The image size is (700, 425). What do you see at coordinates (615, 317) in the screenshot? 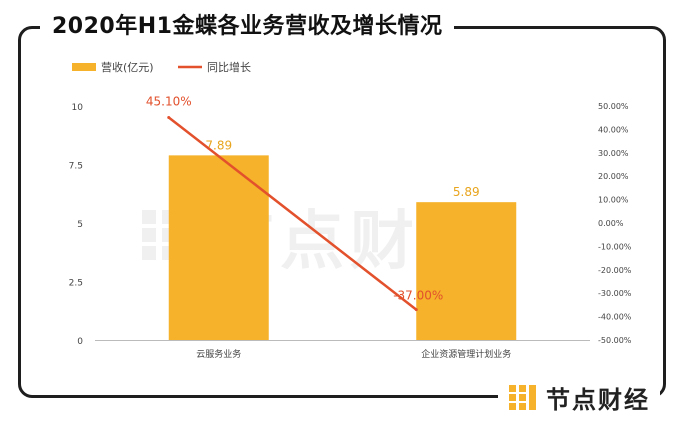
I see `right-tick-label: -40.00%` at bounding box center [615, 317].